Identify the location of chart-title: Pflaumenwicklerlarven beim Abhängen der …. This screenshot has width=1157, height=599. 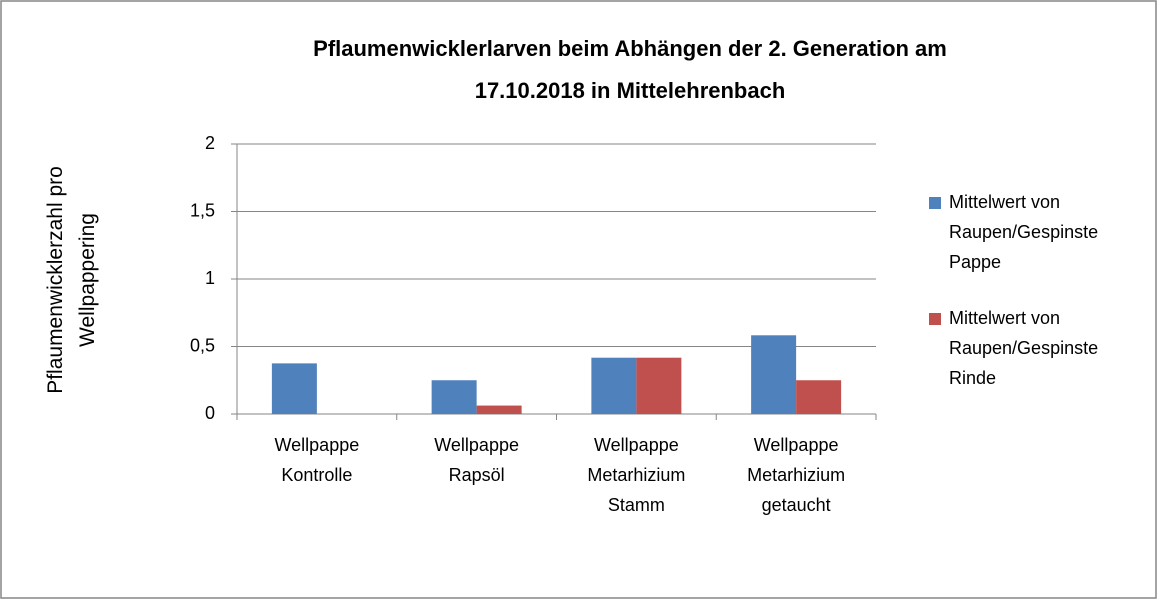
(630, 69).